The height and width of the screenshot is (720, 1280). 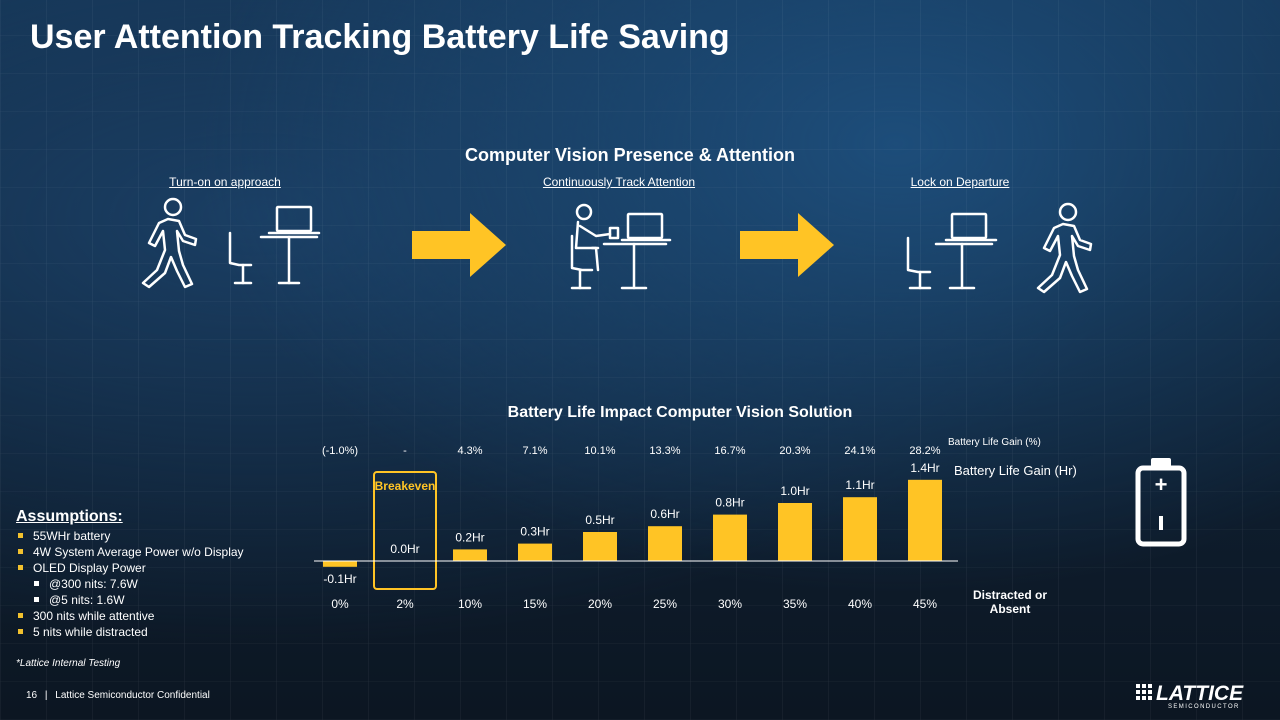 What do you see at coordinates (469, 537) in the screenshot?
I see `bar-data-label: 0.2Hr` at bounding box center [469, 537].